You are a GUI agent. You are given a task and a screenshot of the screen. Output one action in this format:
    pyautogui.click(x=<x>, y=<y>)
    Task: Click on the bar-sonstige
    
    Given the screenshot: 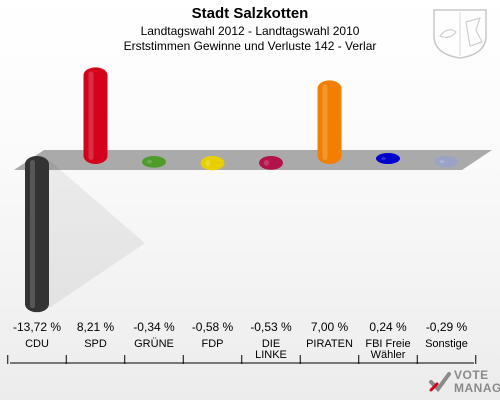 What is the action you would take?
    pyautogui.click(x=446, y=162)
    